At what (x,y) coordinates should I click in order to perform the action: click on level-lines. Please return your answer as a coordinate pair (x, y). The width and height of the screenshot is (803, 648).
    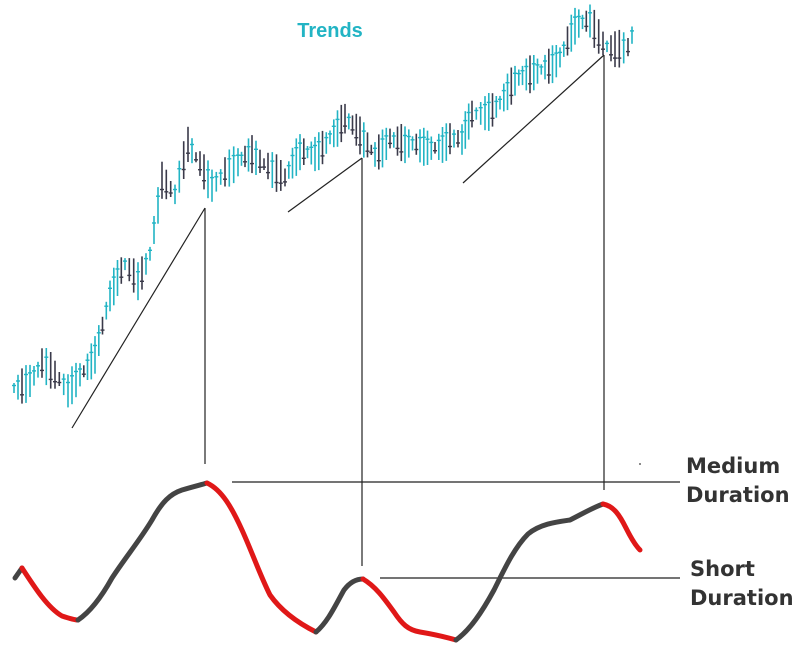
    Looking at the image, I should click on (456, 530).